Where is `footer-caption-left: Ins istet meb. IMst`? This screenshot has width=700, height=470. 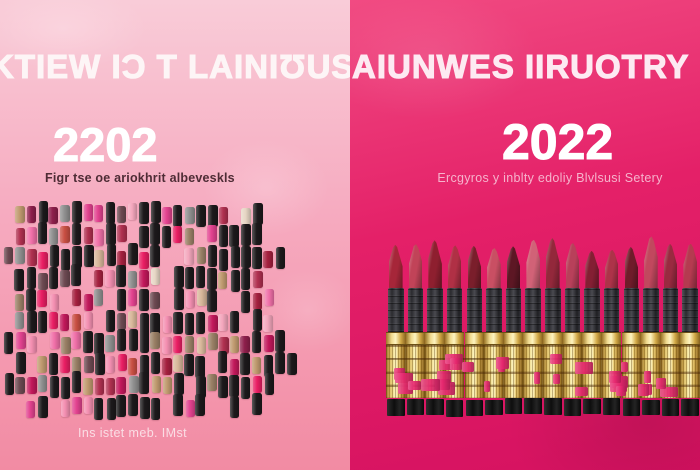 footer-caption-left: Ins istet meb. IMst is located at coordinates (133, 433).